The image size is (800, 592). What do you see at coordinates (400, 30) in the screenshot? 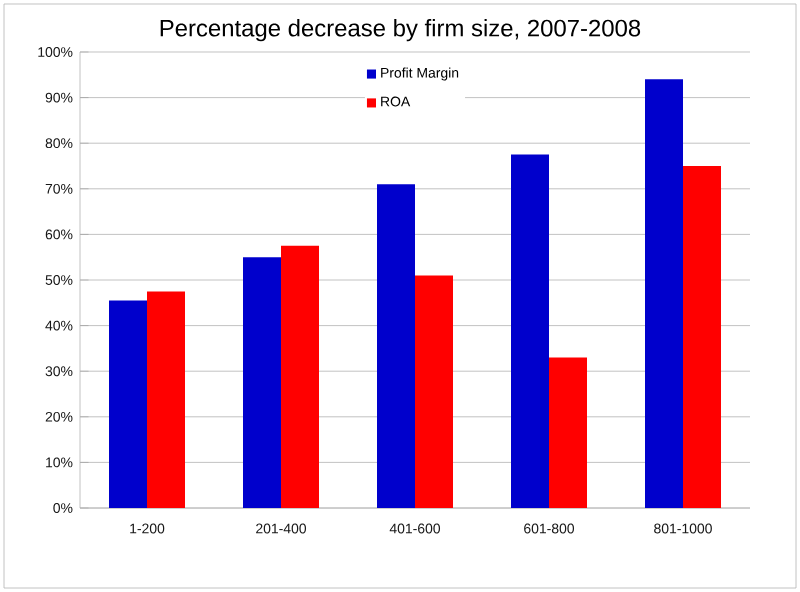
I see `chart-title: Percentage decrease by firm size, 2007-2008` at bounding box center [400, 30].